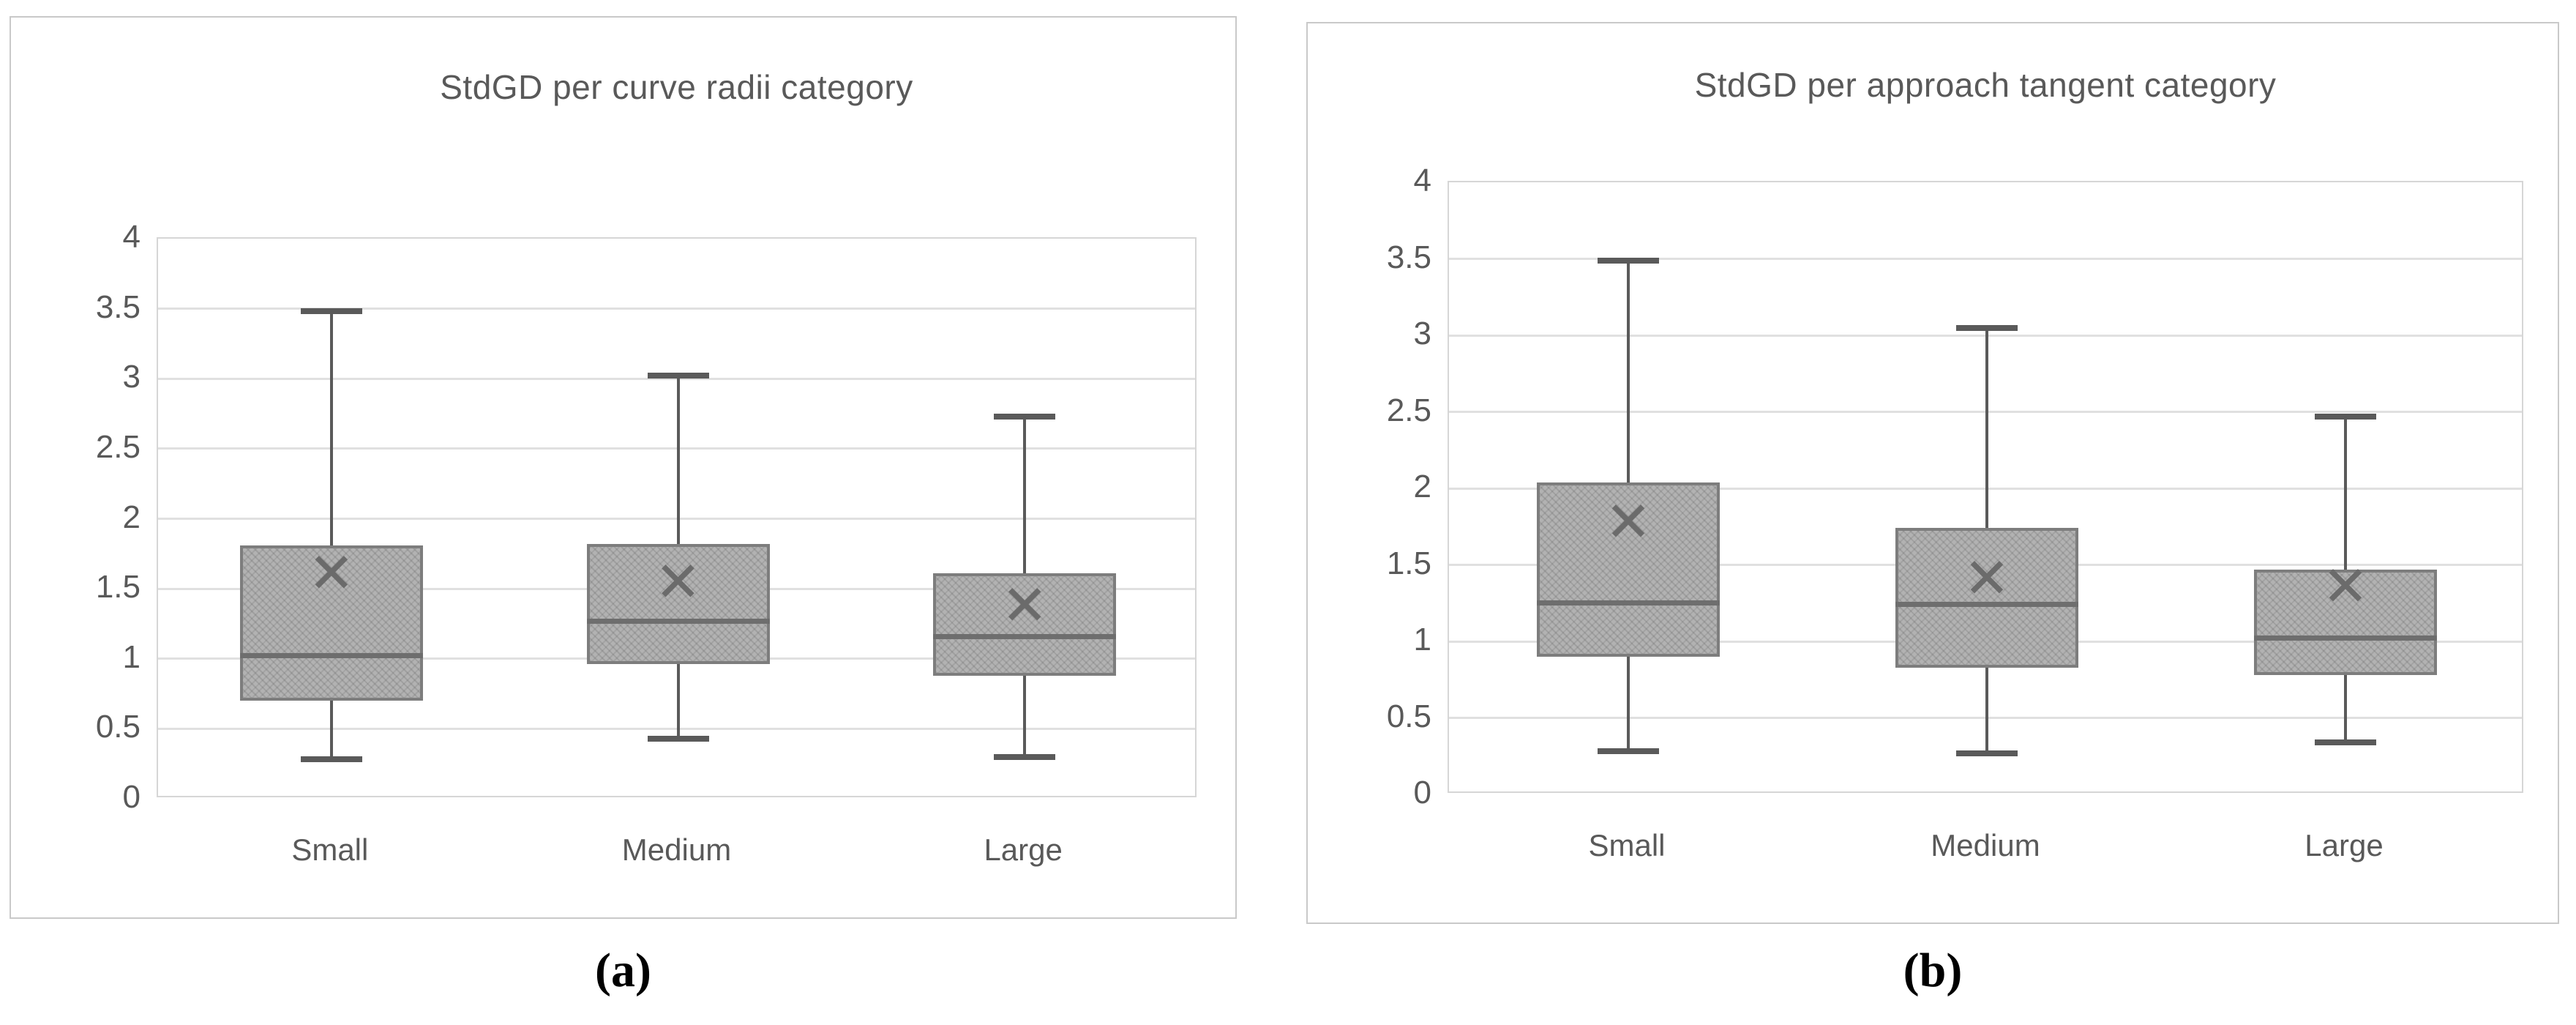  I want to click on chart-title: StdGD per approach tangent category, so click(1985, 85).